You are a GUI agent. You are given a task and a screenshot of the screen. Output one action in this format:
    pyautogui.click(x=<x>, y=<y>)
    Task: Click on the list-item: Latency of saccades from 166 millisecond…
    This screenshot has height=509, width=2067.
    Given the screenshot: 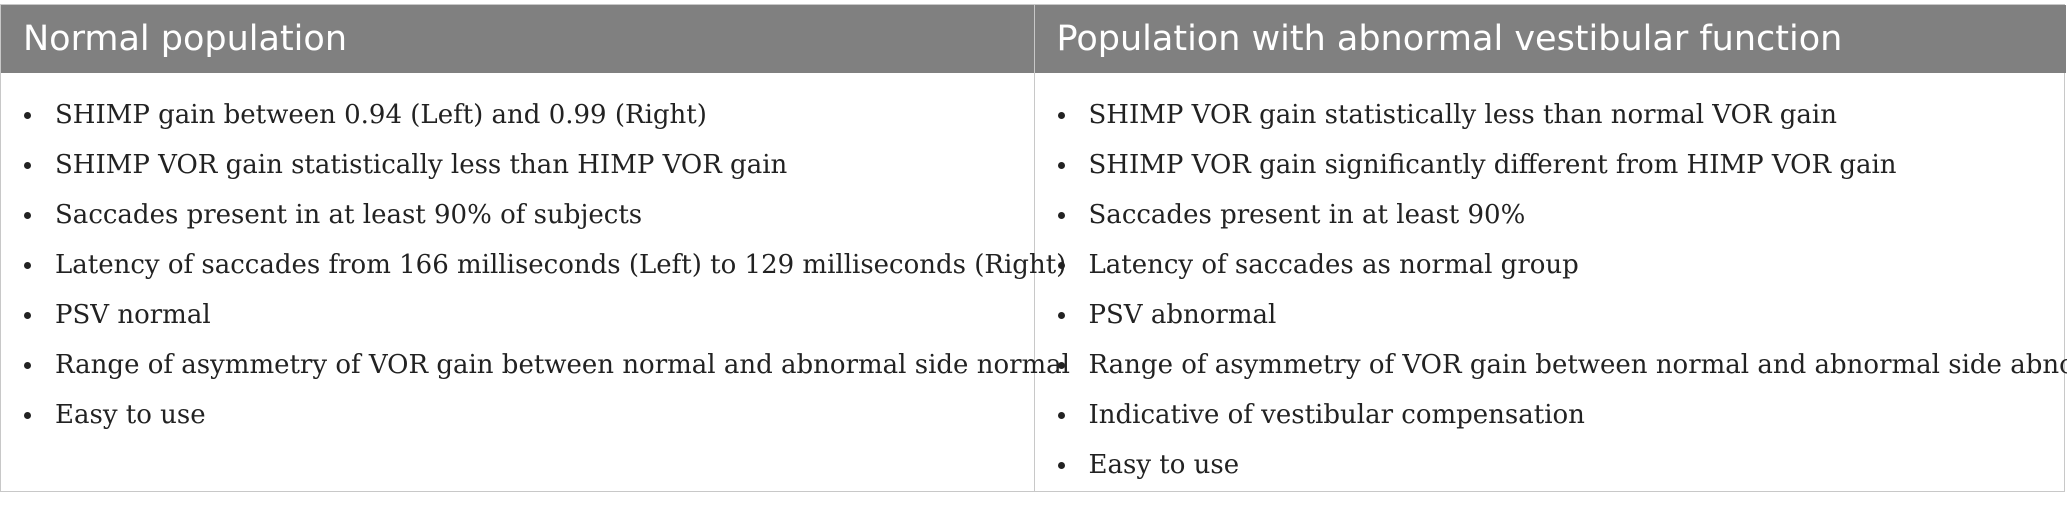 What is the action you would take?
    pyautogui.click(x=533, y=265)
    